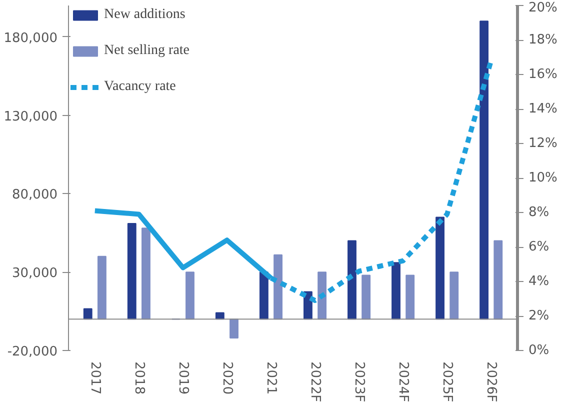 This screenshot has height=414, width=569. Describe the element at coordinates (32, 352) in the screenshot. I see `y-tick-label: -20,000` at that location.